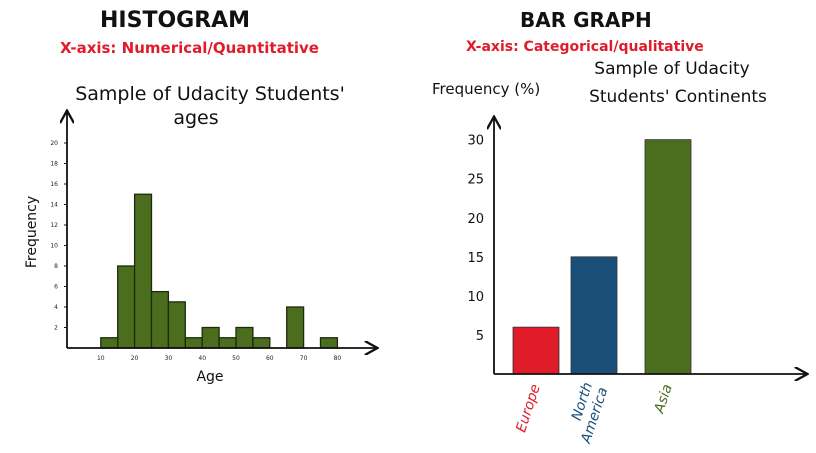  Describe the element at coordinates (475, 141) in the screenshot. I see `bargraph-y-tick: 30` at that location.